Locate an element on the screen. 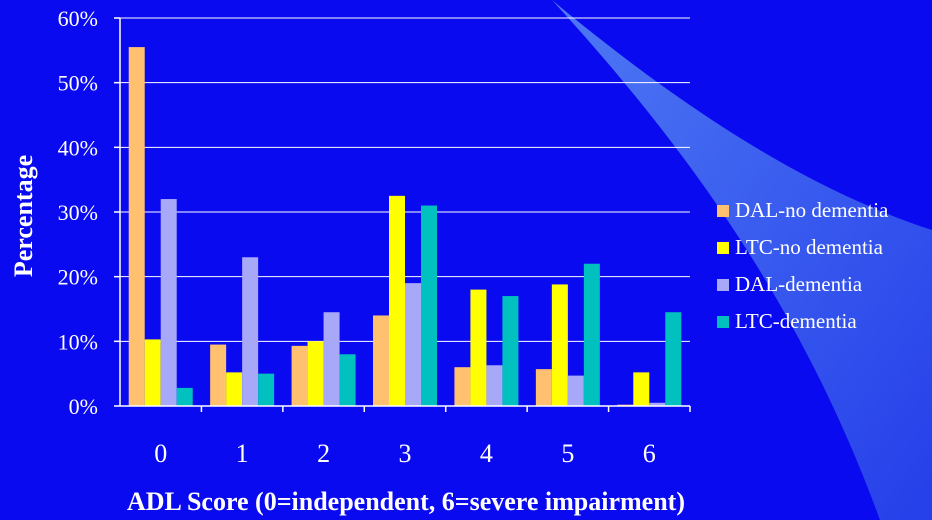  x-category-label: 3 is located at coordinates (405, 453).